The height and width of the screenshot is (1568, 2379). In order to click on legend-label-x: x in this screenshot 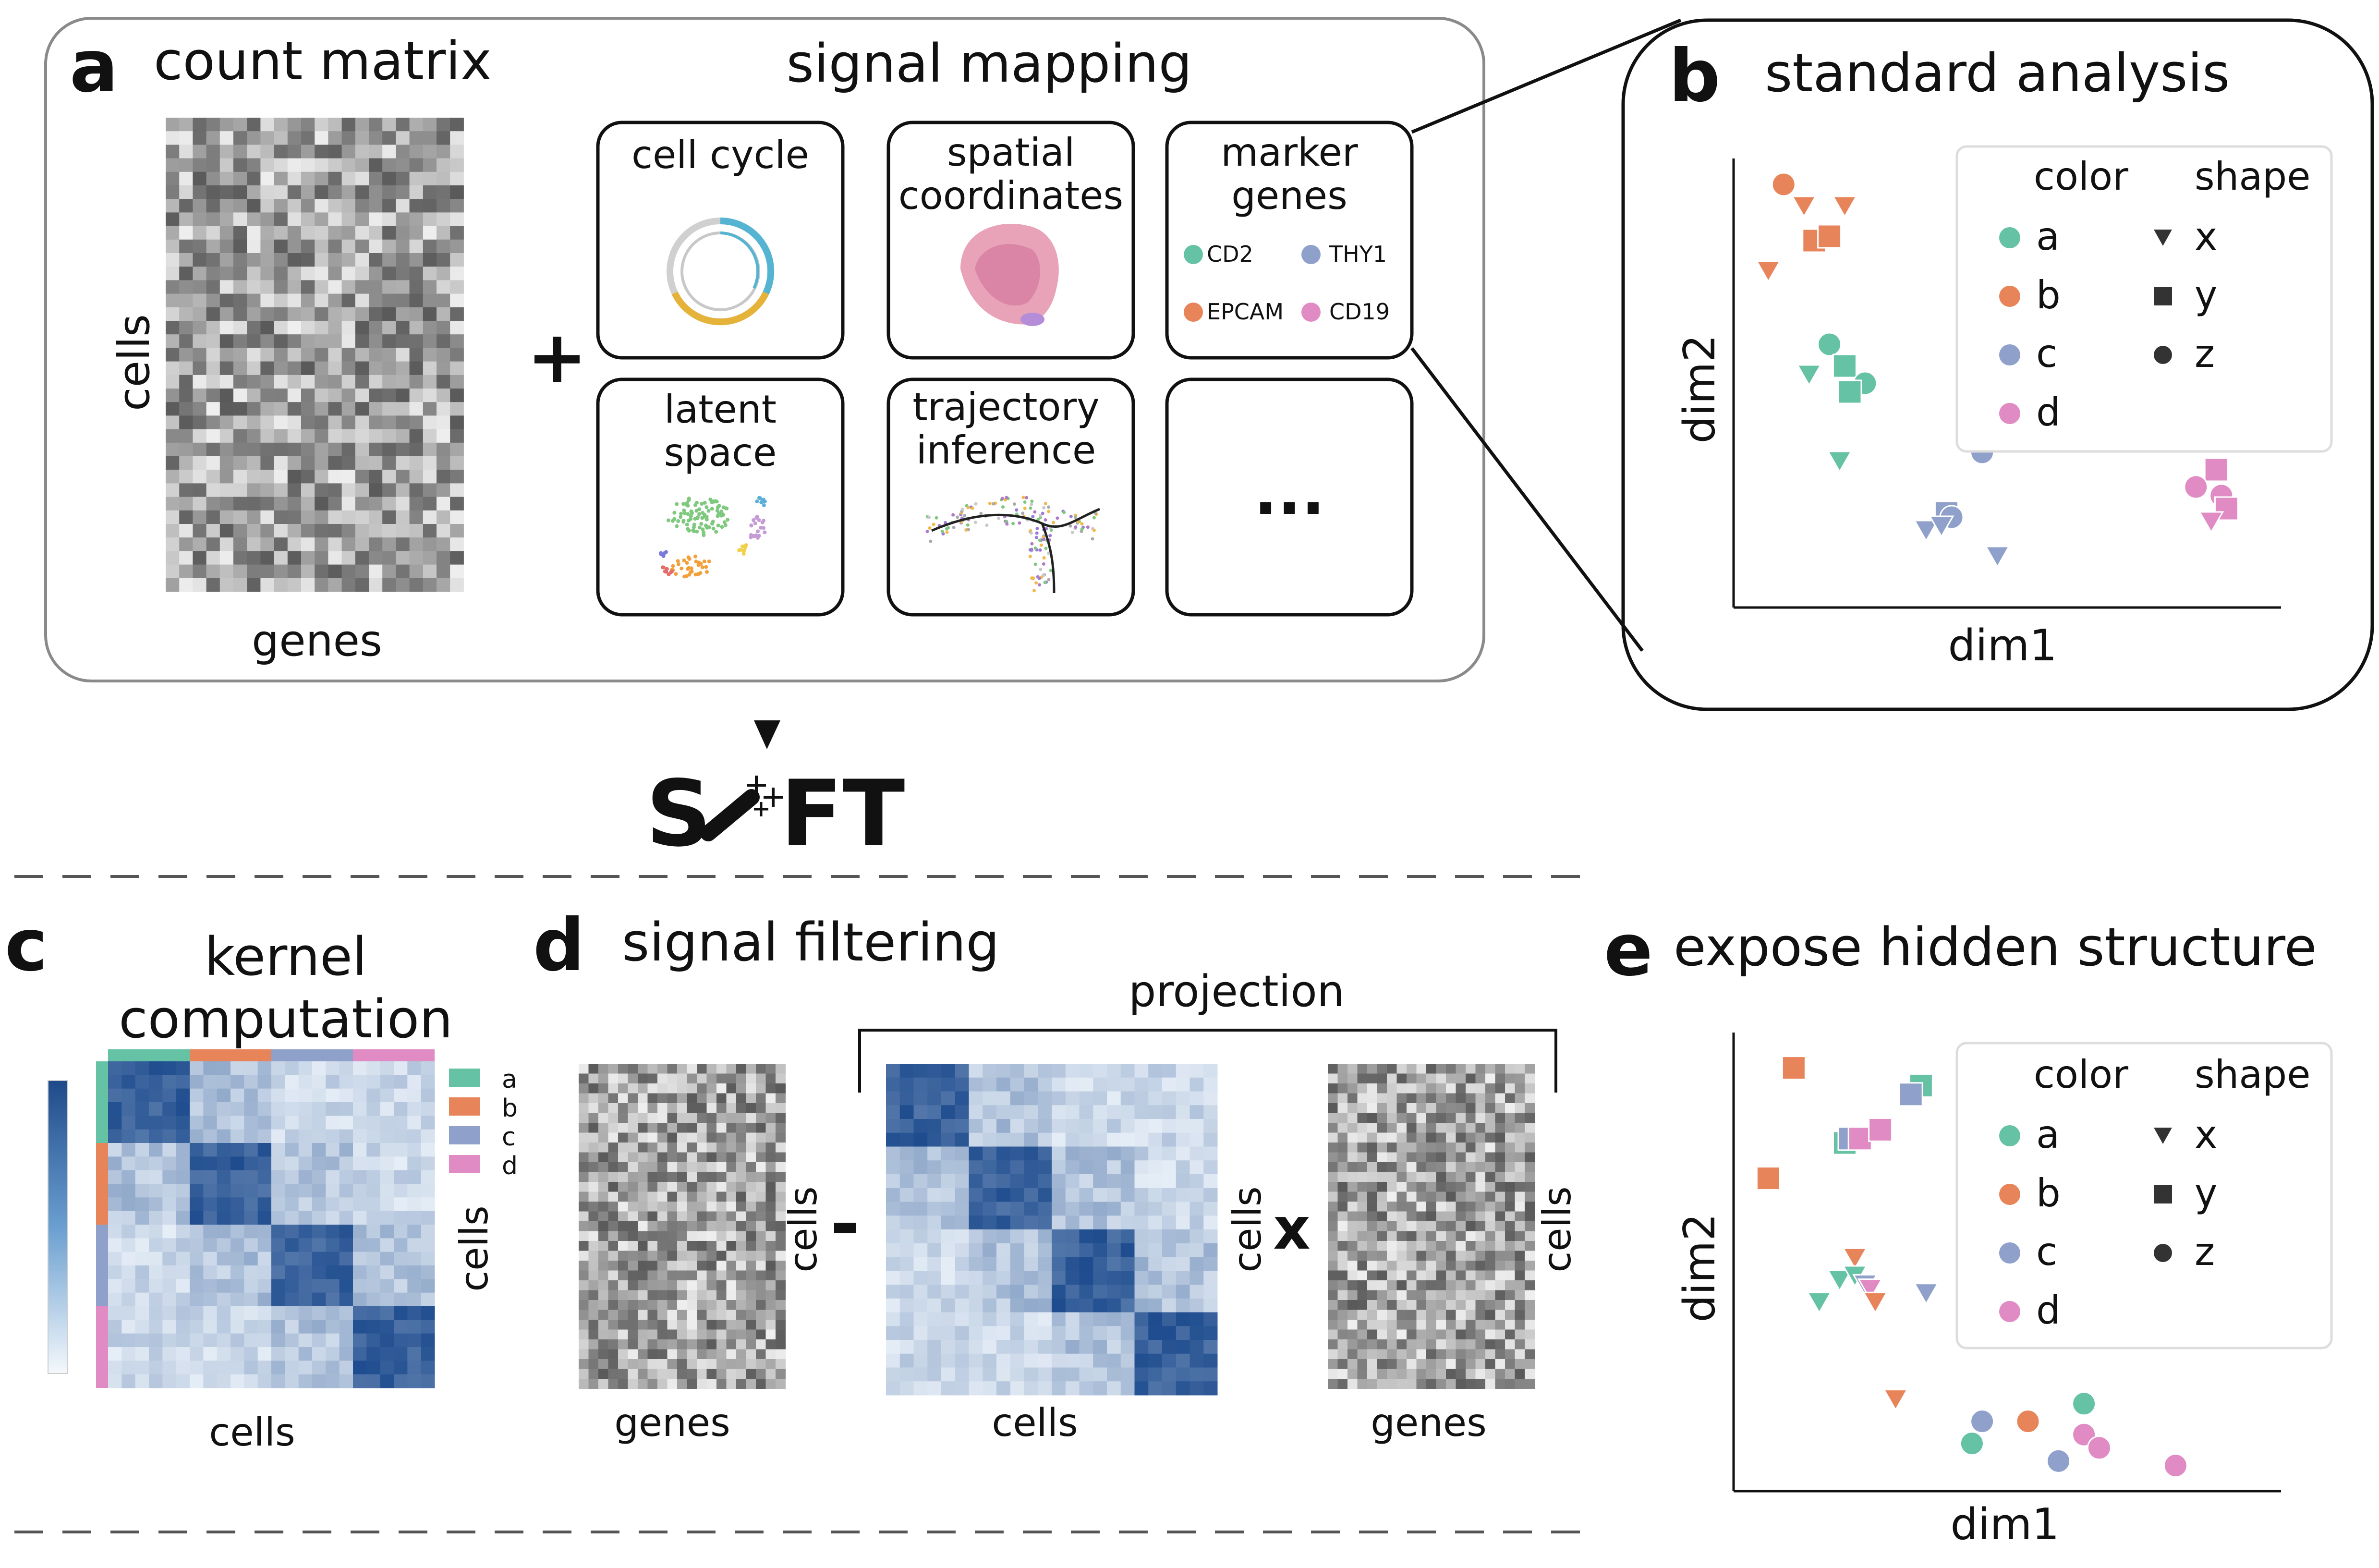, I will do `click(2206, 236)`.